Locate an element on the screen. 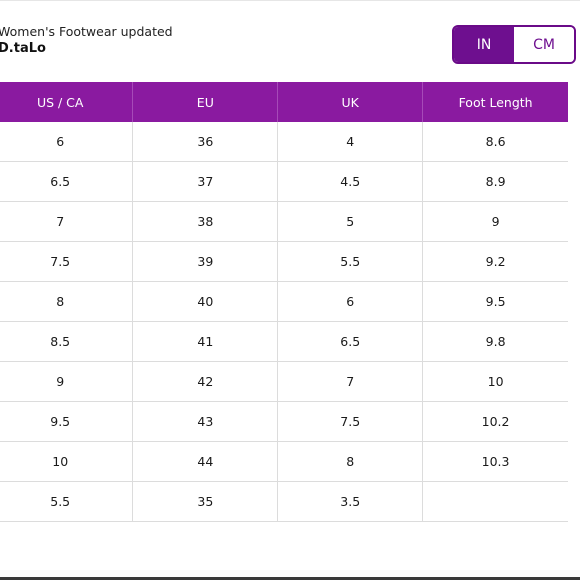 This screenshot has height=580, width=580. table-cell: 36 is located at coordinates (205, 142).